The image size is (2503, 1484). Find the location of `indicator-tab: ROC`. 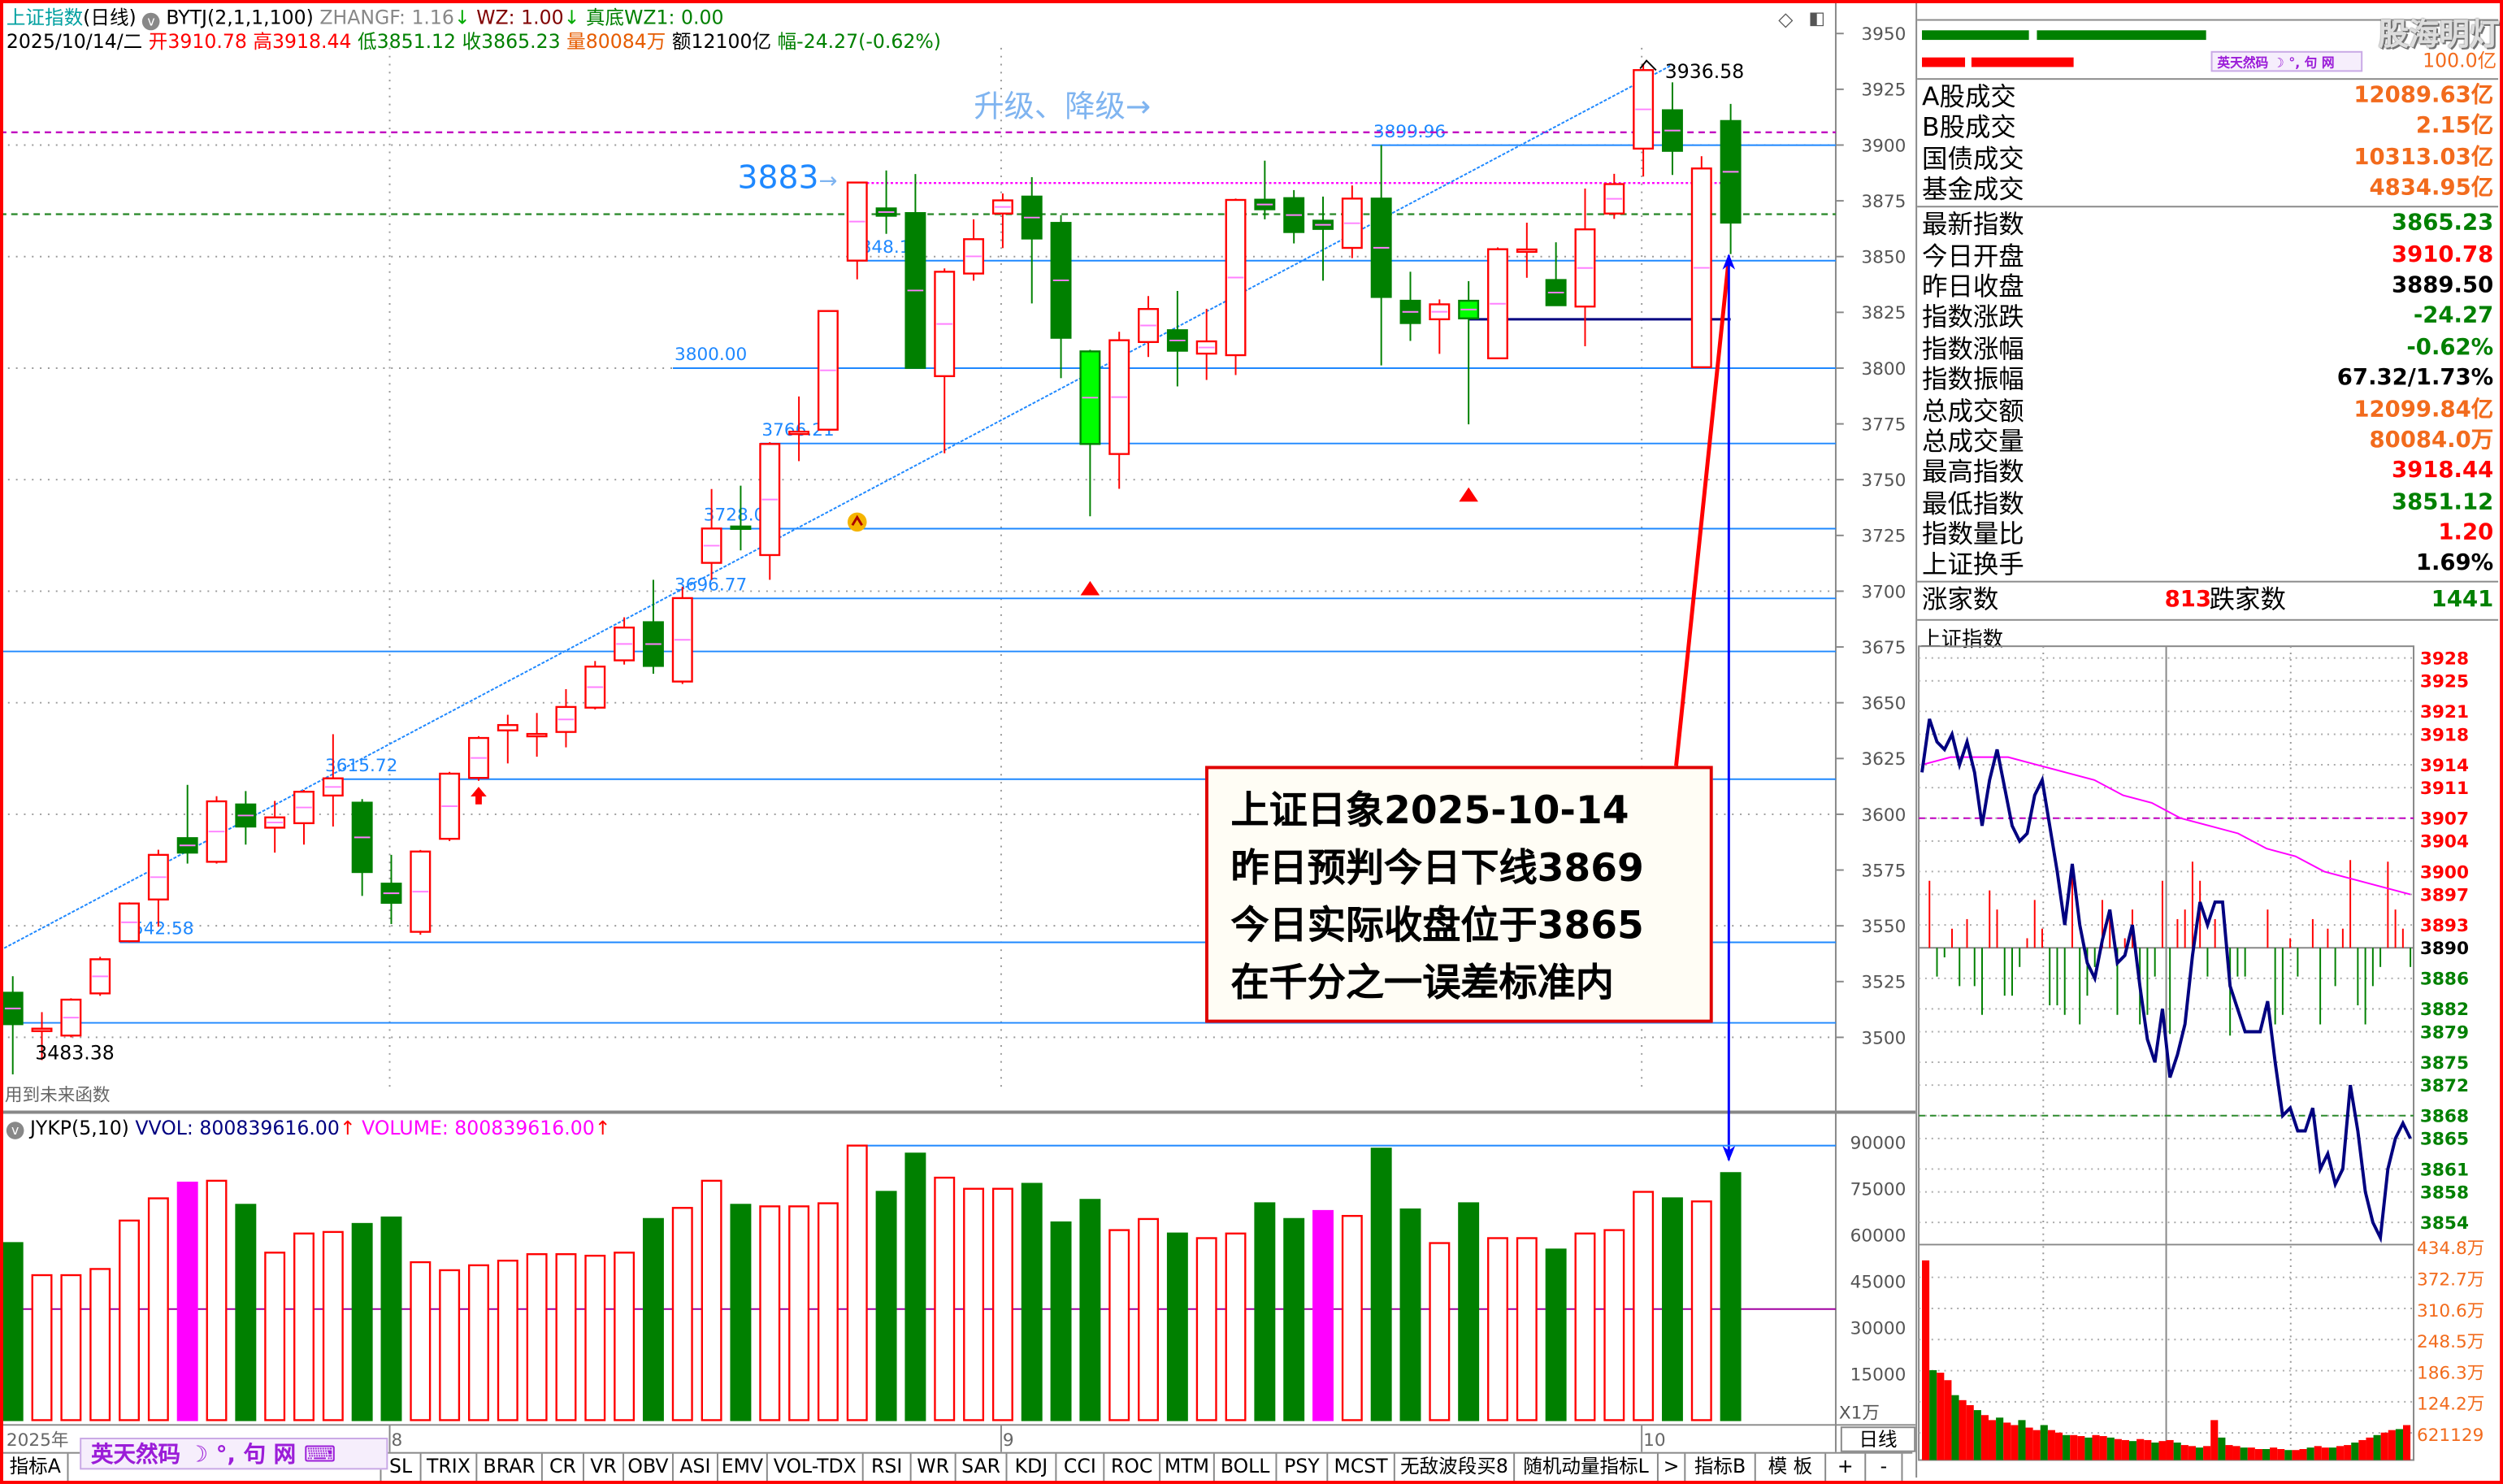

indicator-tab: ROC is located at coordinates (1133, 1467).